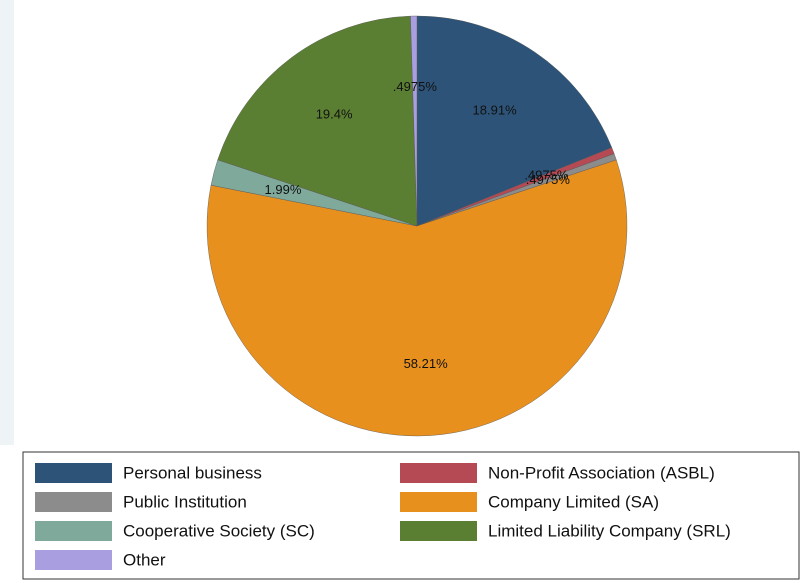 The width and height of the screenshot is (808, 583). Describe the element at coordinates (7, 222) in the screenshot. I see `outer-band` at that location.